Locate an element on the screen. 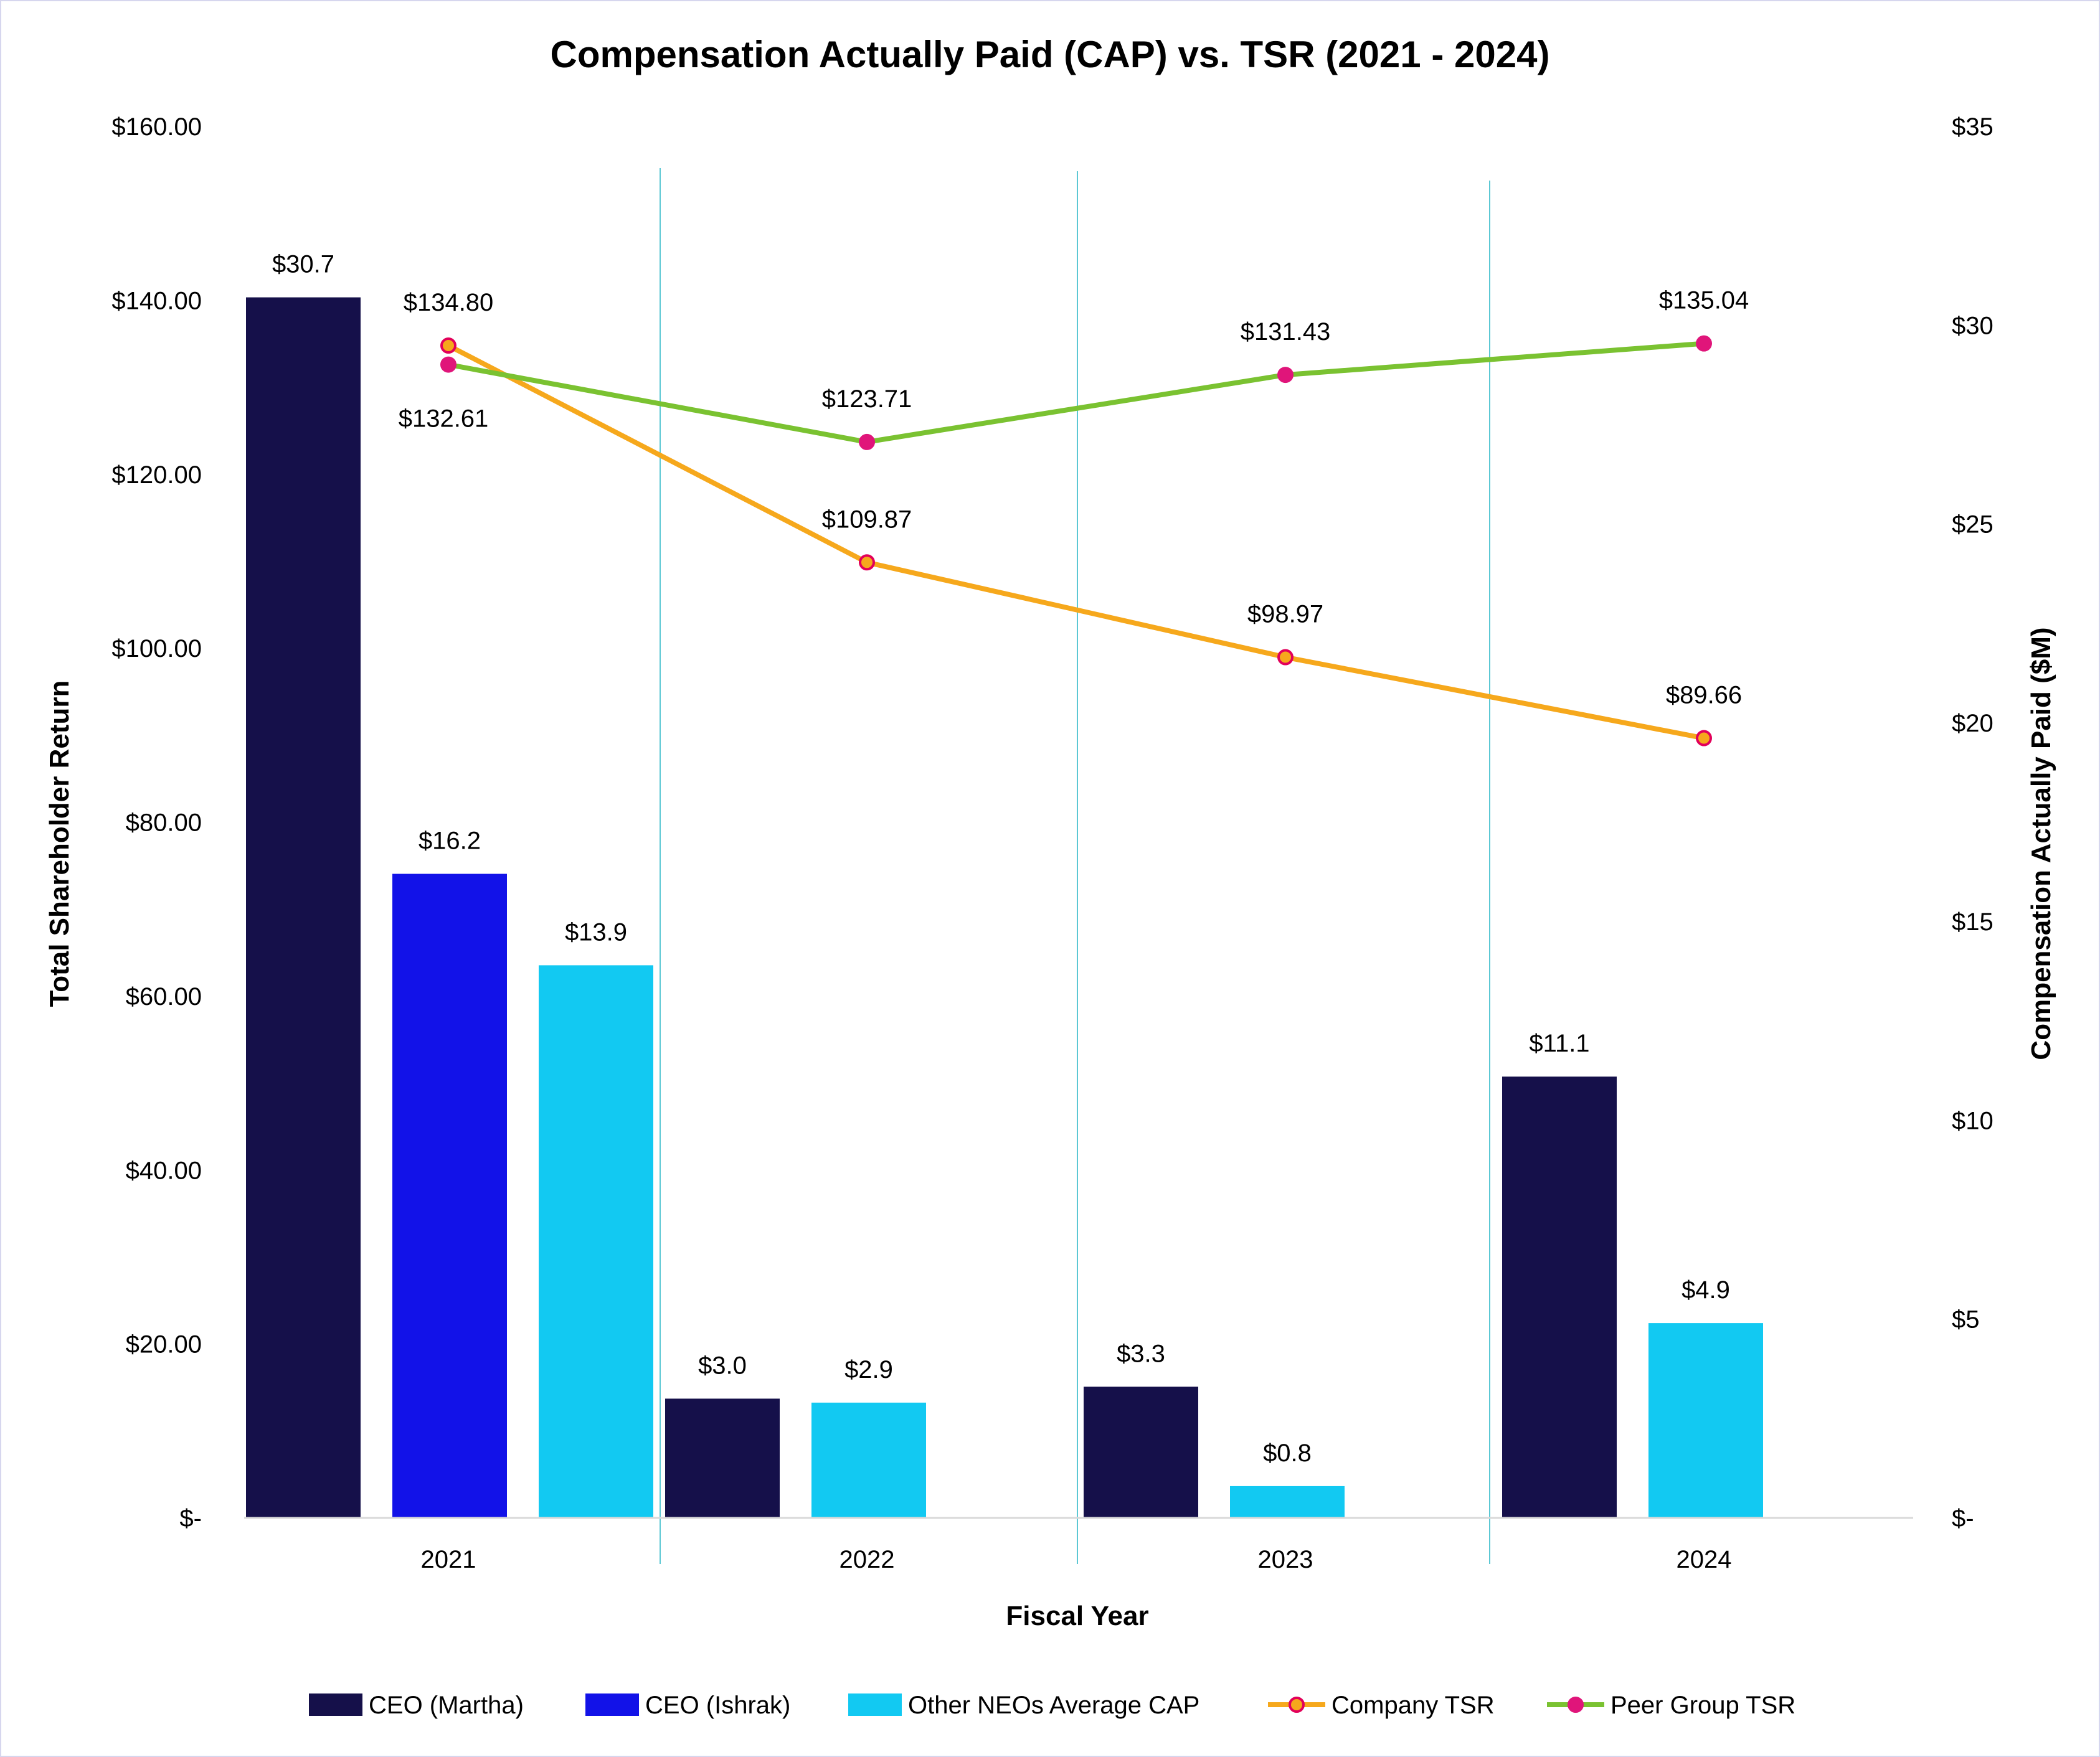 The height and width of the screenshot is (1757, 2100). legend-label: Other NEOs Average CAP is located at coordinates (1053, 1706).